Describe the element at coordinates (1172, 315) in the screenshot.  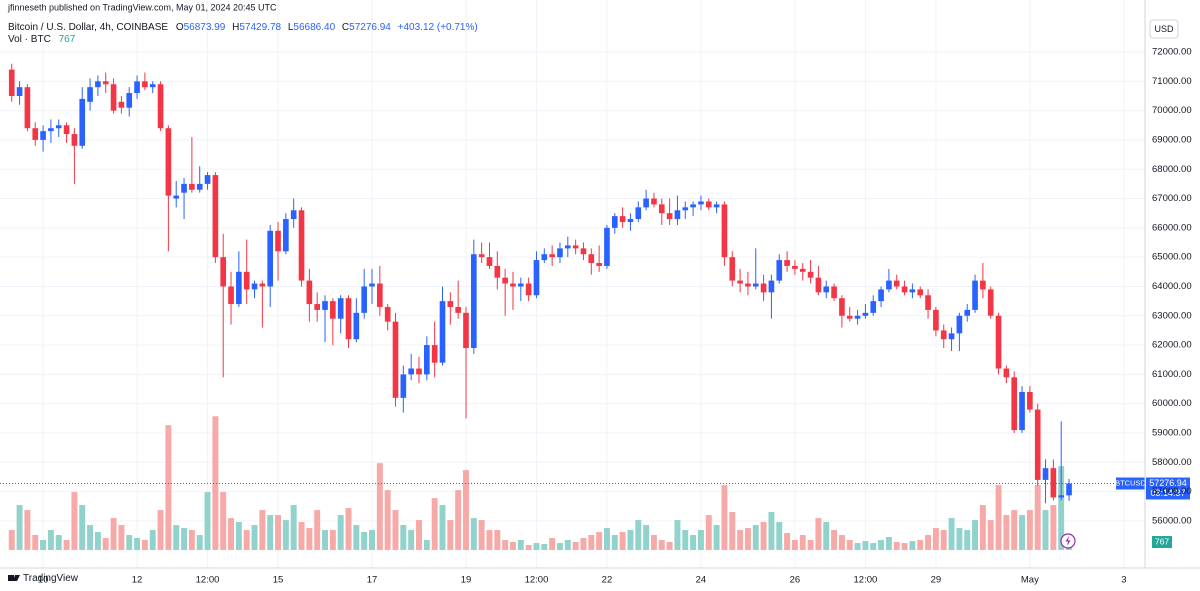
I see `y-tick-label: 63000.00` at that location.